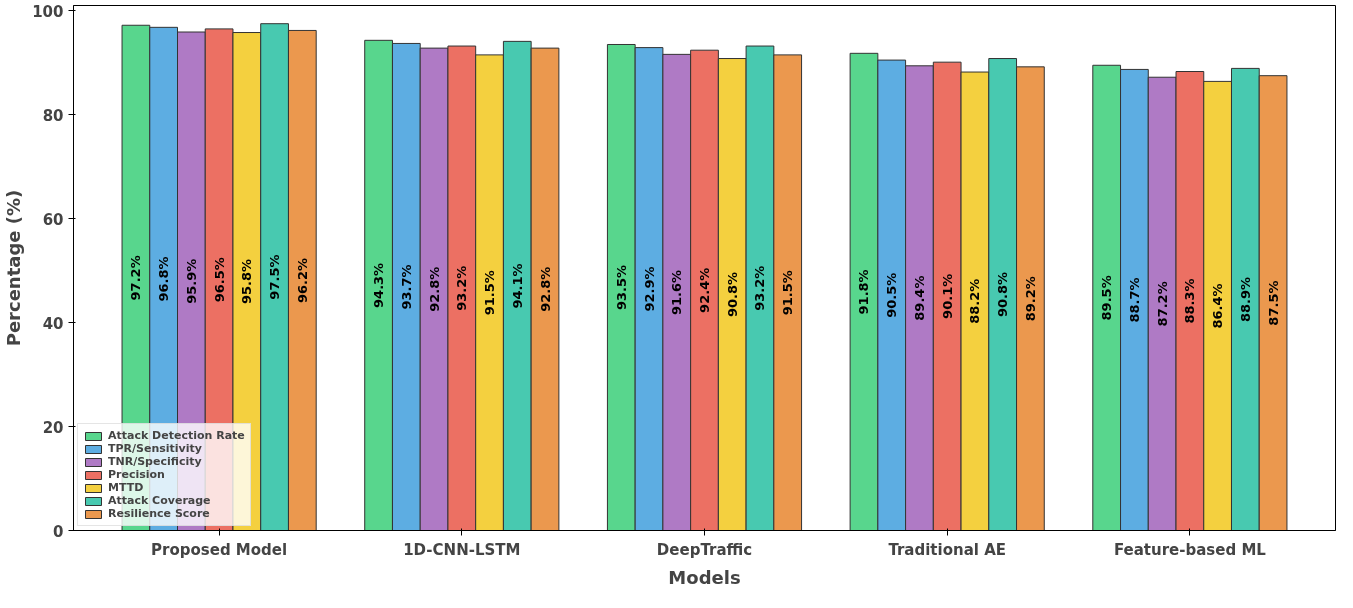  Describe the element at coordinates (53, 115) in the screenshot. I see `y-tick-label: 80` at that location.